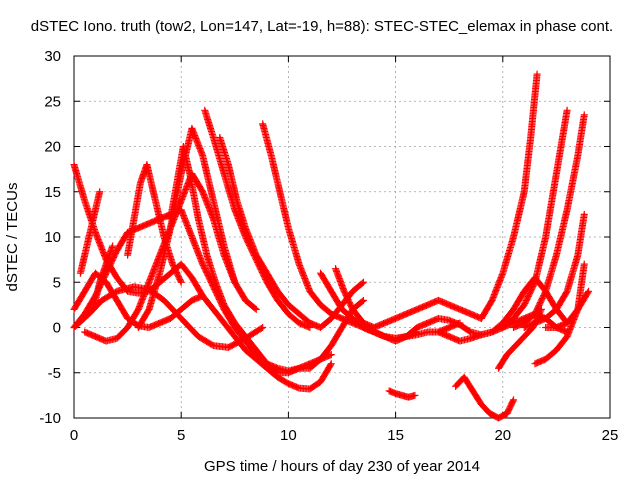 This screenshot has height=480, width=640. What do you see at coordinates (502, 435) in the screenshot?
I see `x-tick-label: 20` at bounding box center [502, 435].